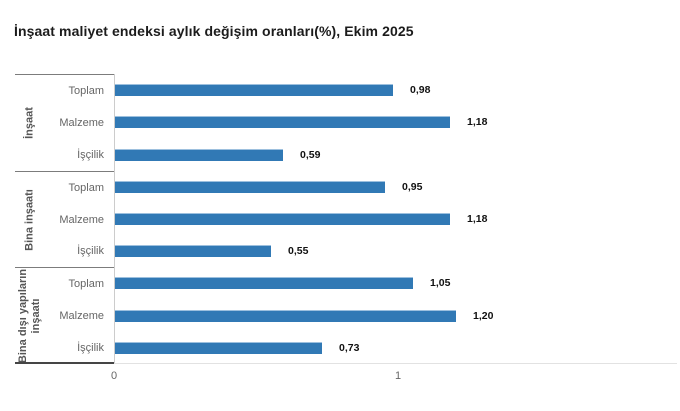 The height and width of the screenshot is (411, 680). I want to click on bar-row: 1,20, so click(390, 316).